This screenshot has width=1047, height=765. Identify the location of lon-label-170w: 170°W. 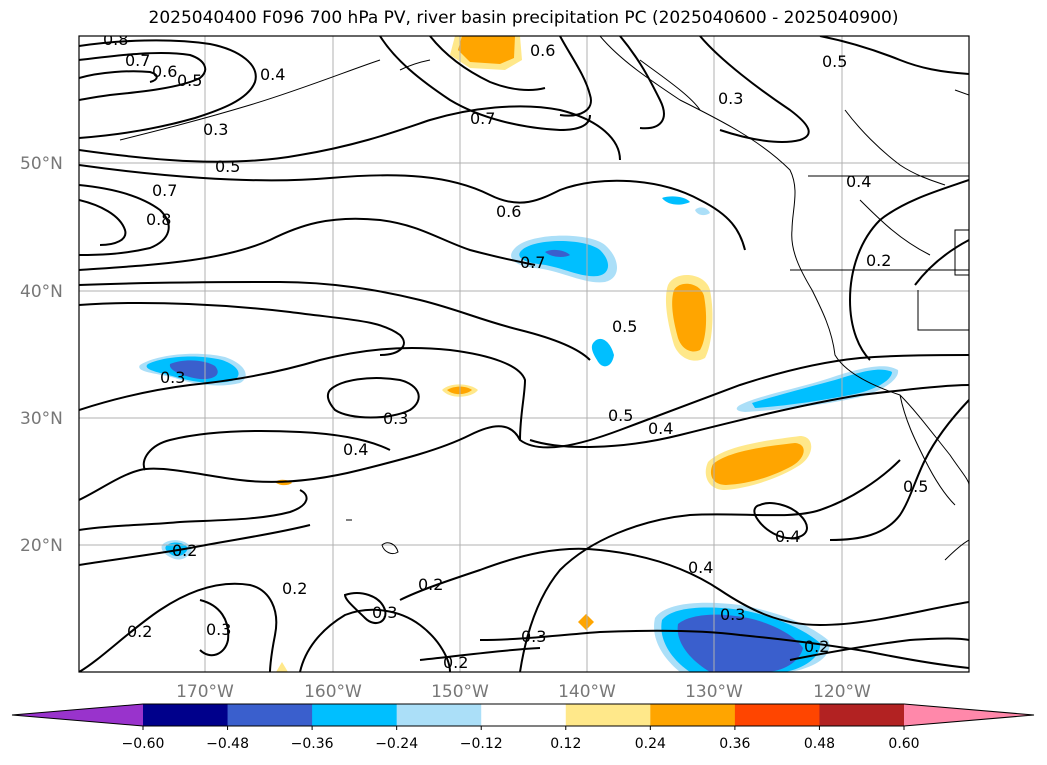
(205, 692).